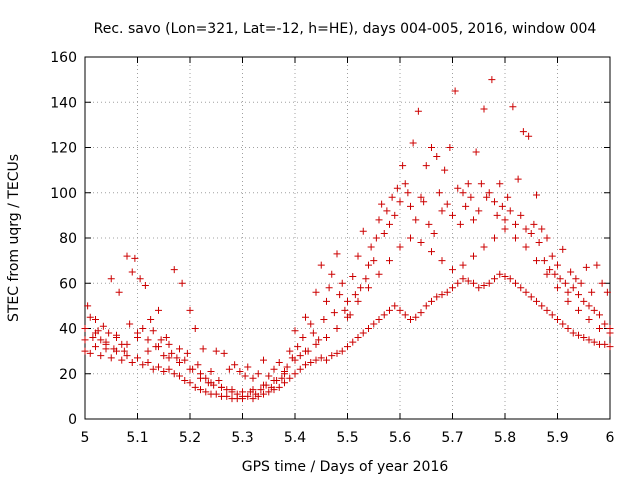 Image resolution: width=640 pixels, height=480 pixels. What do you see at coordinates (72, 420) in the screenshot?
I see `y-tick-label: 0` at bounding box center [72, 420].